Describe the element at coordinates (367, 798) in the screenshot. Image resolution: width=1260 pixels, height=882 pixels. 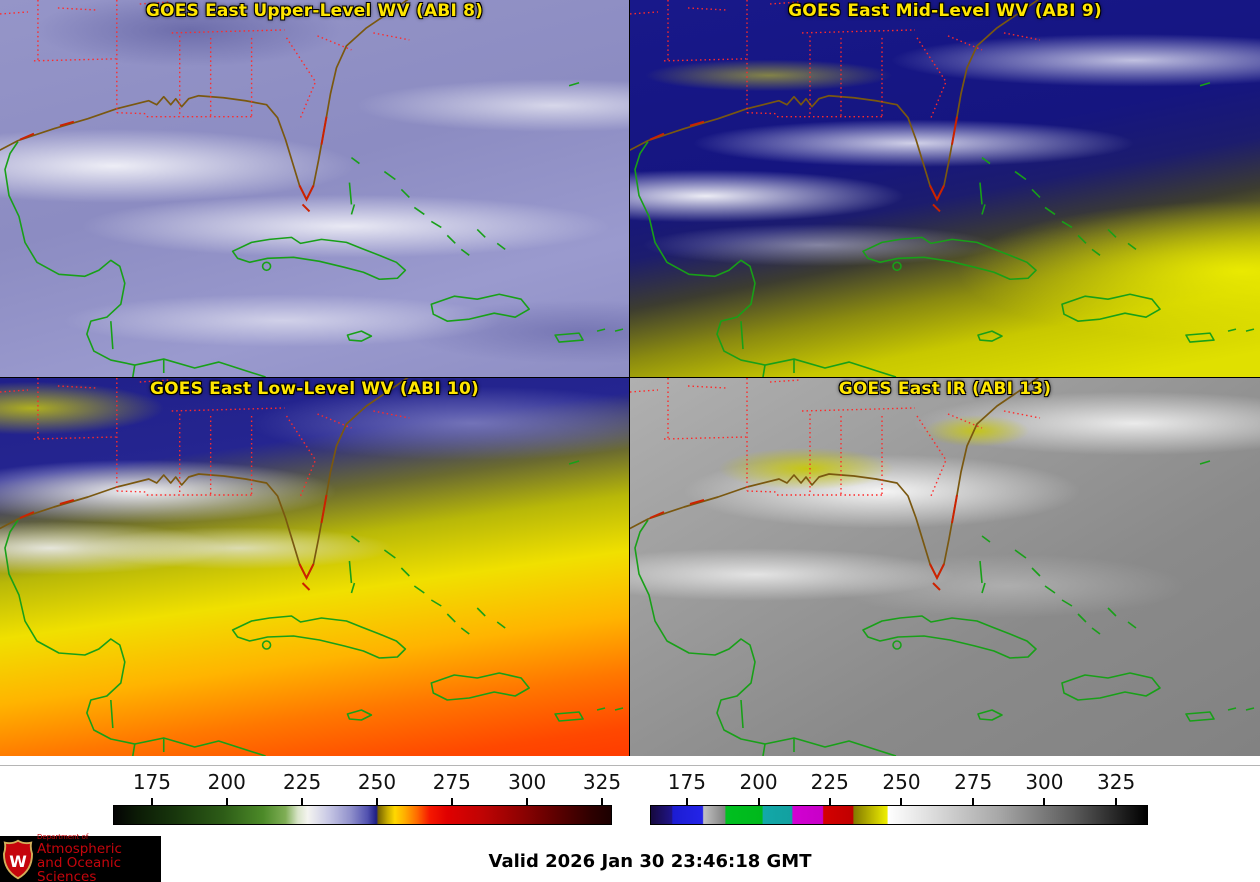
I see `colorbar-wv: 175 200 225 250 275 300 325` at that location.